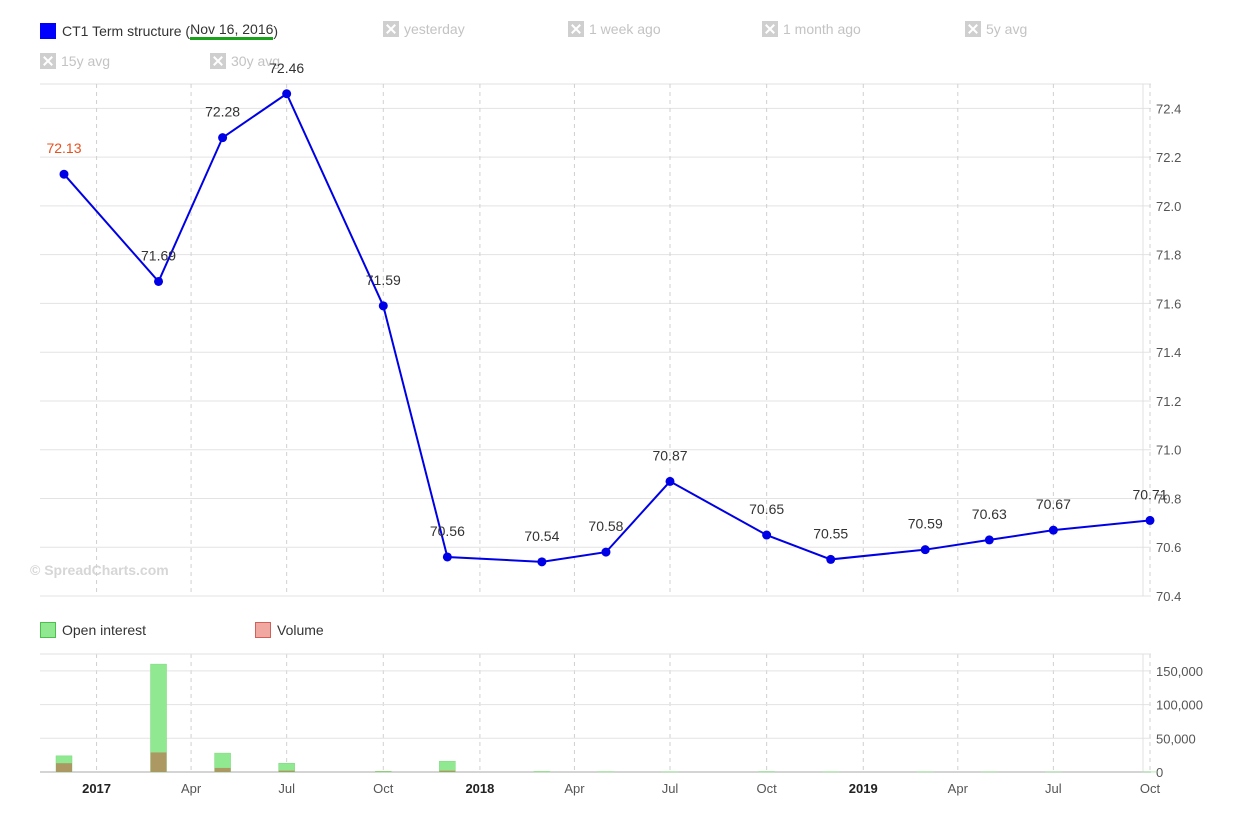  Describe the element at coordinates (1168, 547) in the screenshot. I see `y-tick-label: 70.6` at that location.